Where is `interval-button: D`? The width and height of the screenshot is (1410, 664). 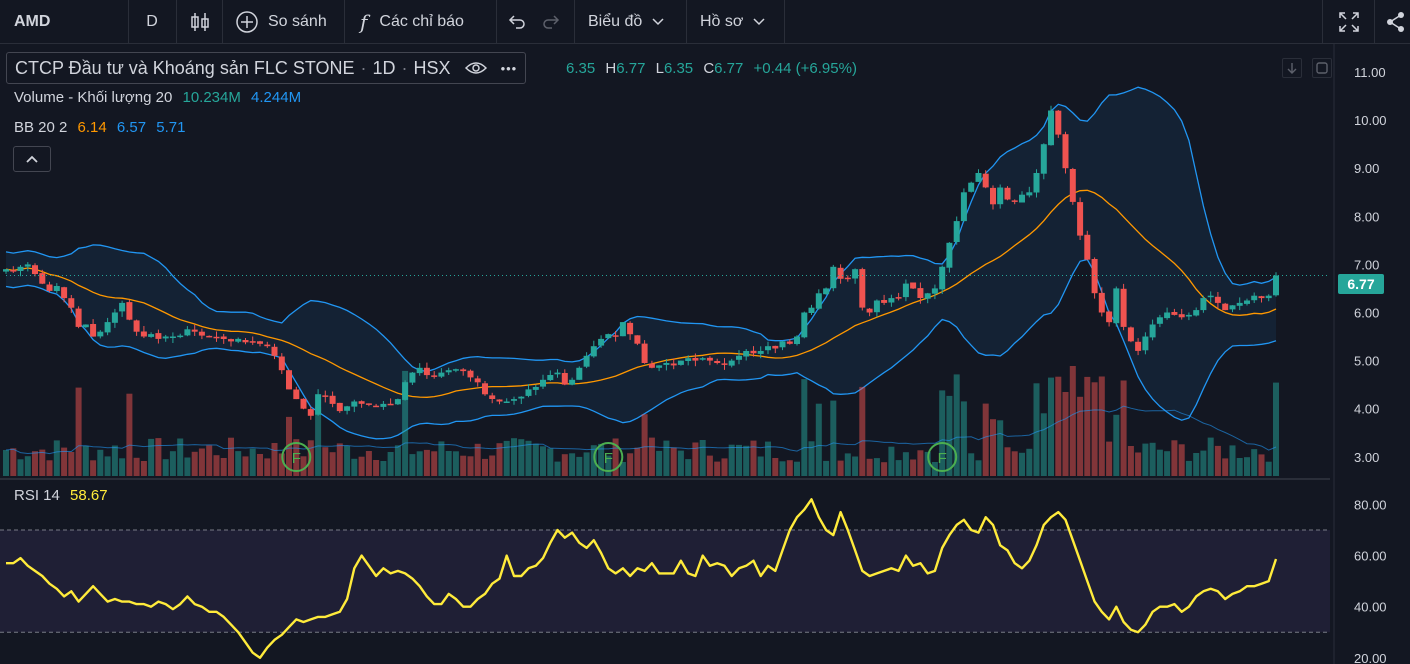 interval-button: D is located at coordinates (152, 21).